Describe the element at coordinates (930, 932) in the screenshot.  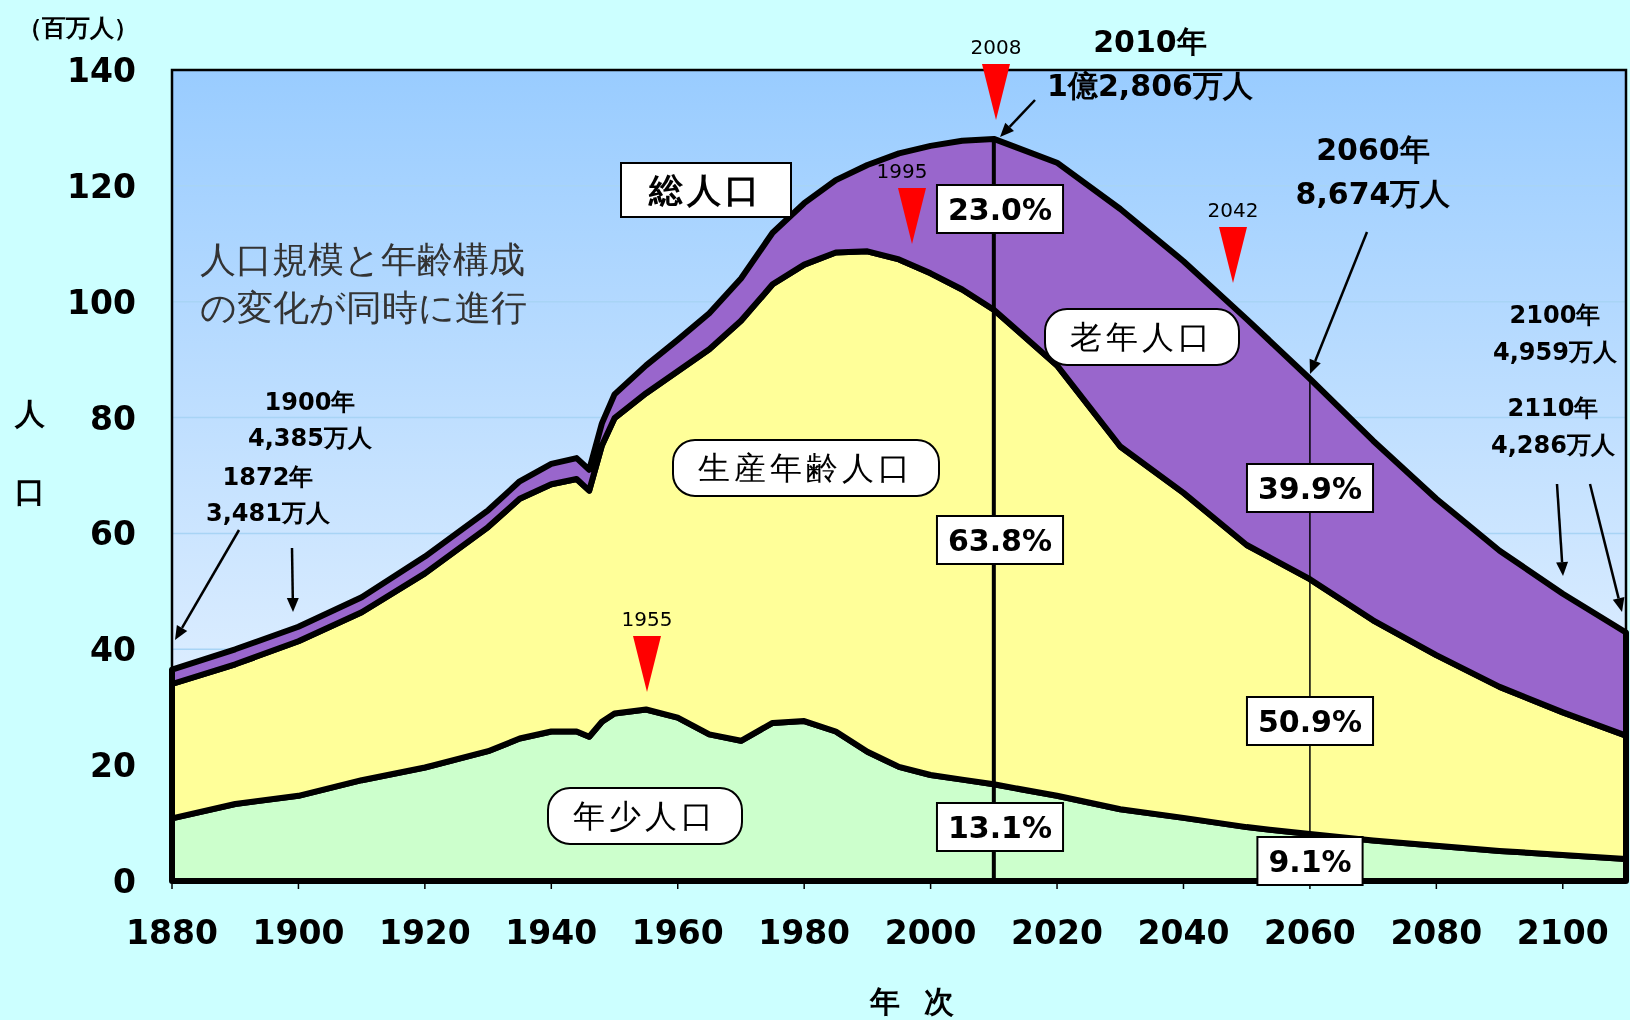
I see `x-tick-label: 2000` at that location.